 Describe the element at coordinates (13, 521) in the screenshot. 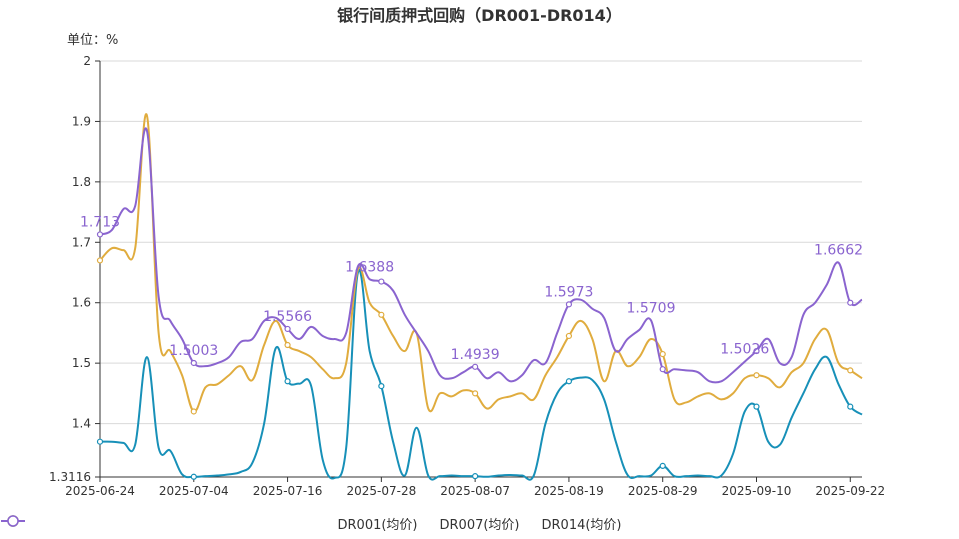

I see `legend-swatch` at that location.